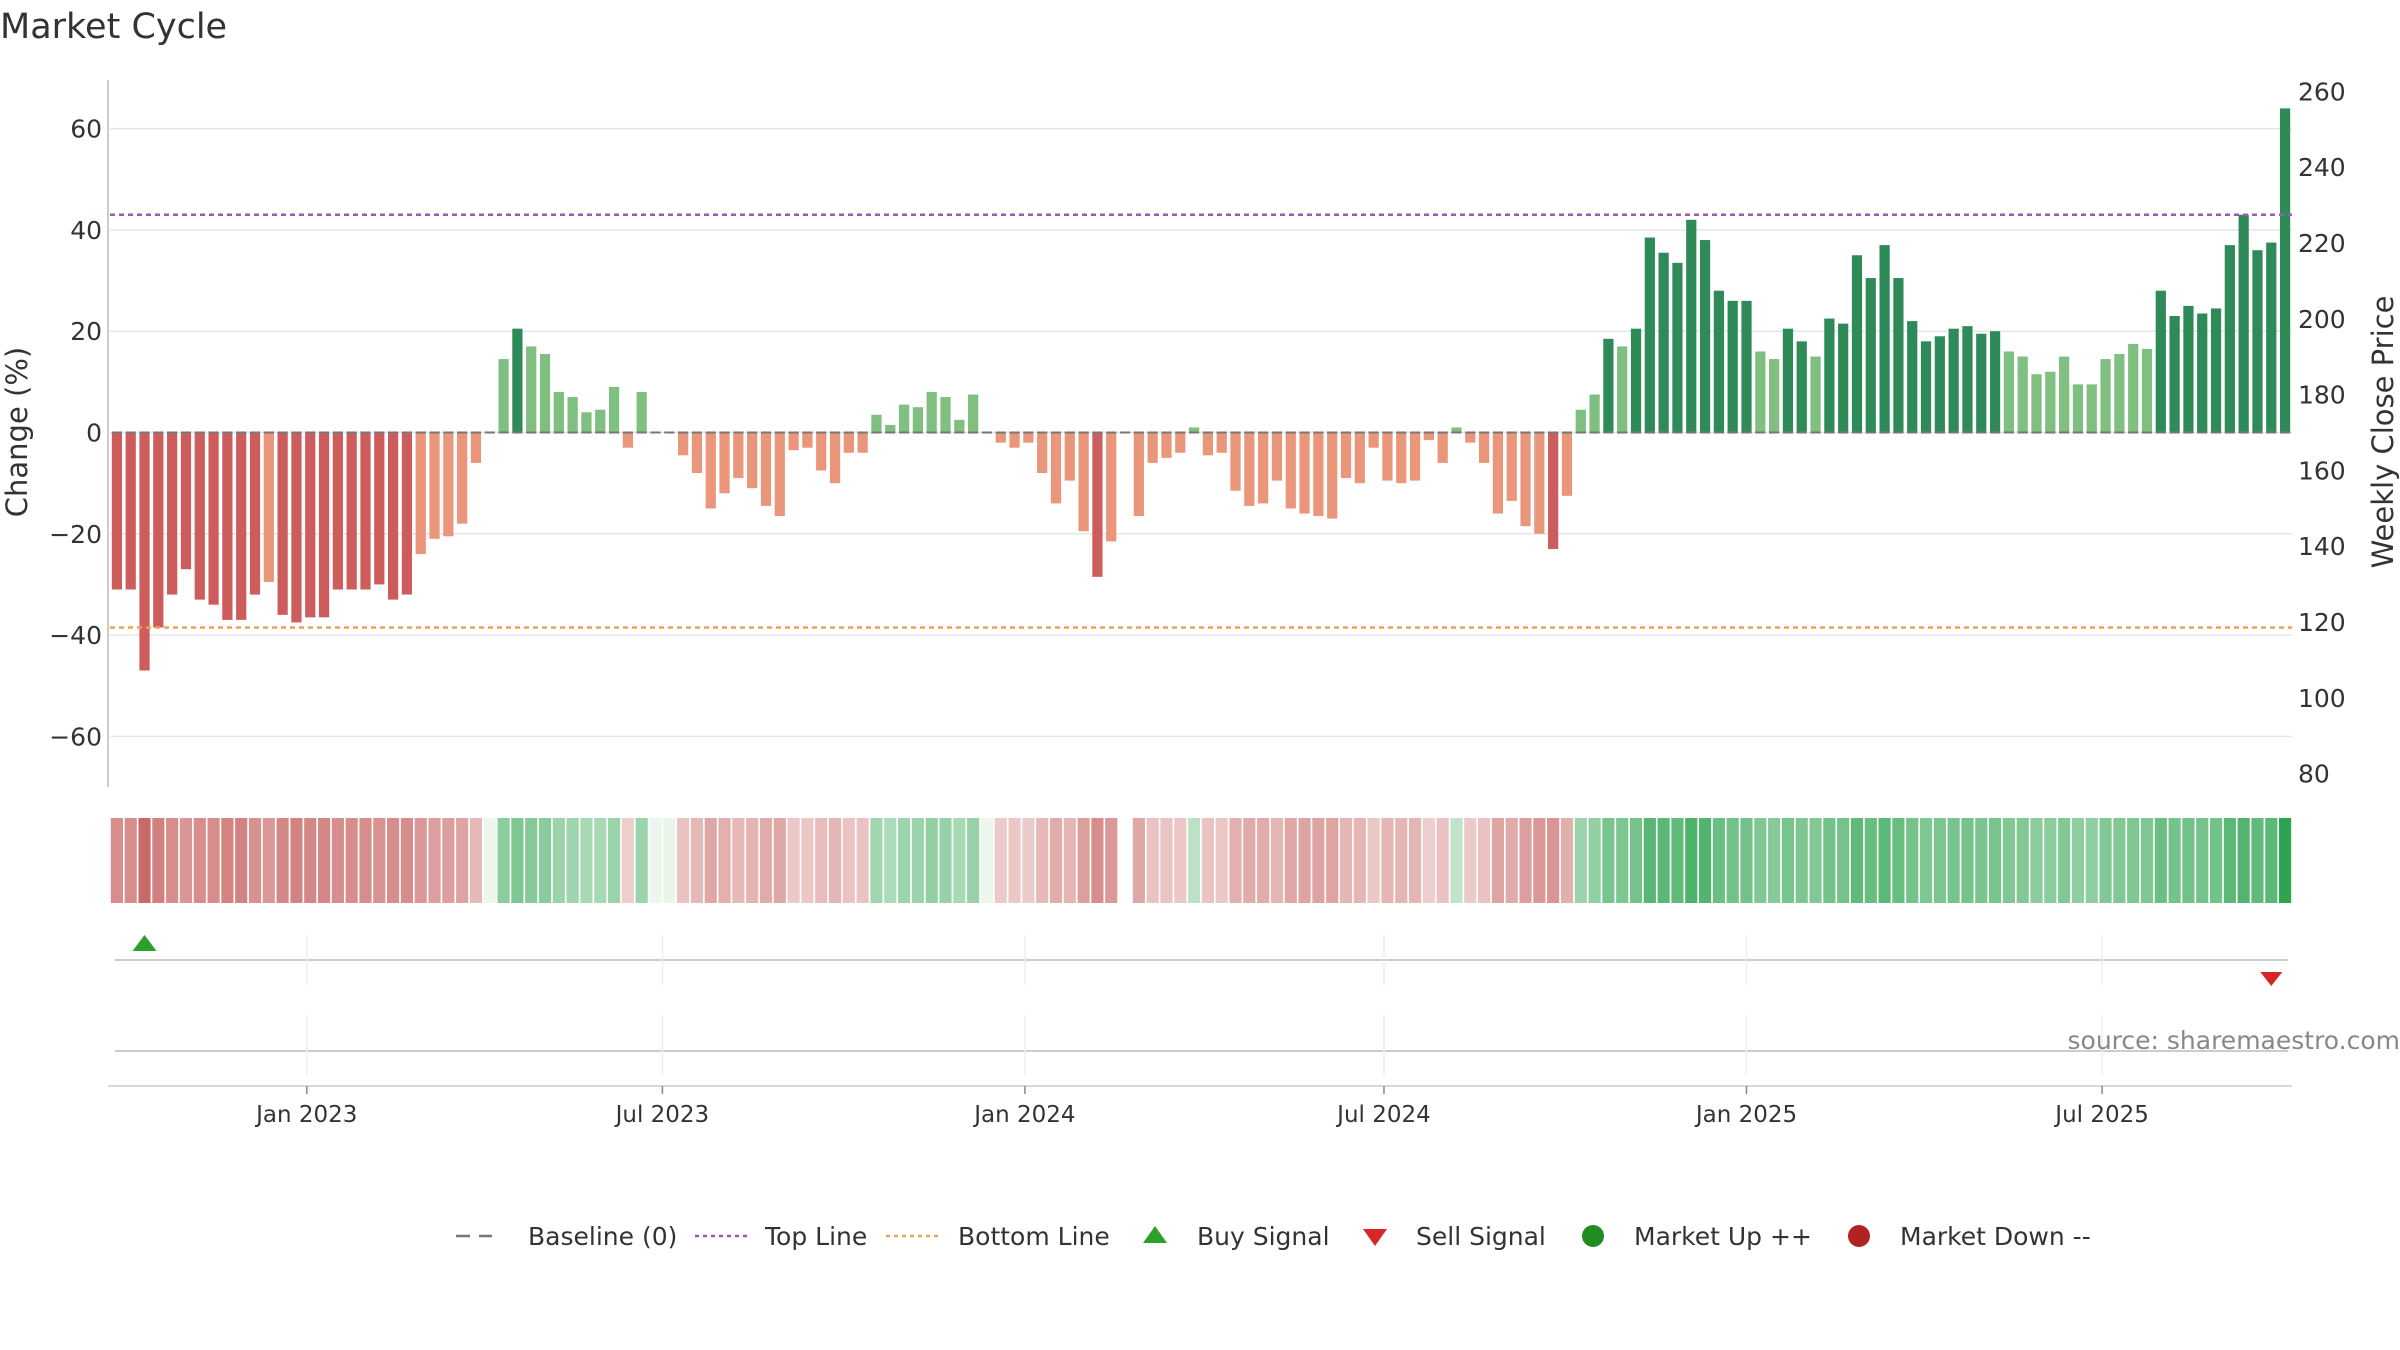 This screenshot has width=2400, height=1350. I want to click on y-right-tick-label: 240, so click(2322, 167).